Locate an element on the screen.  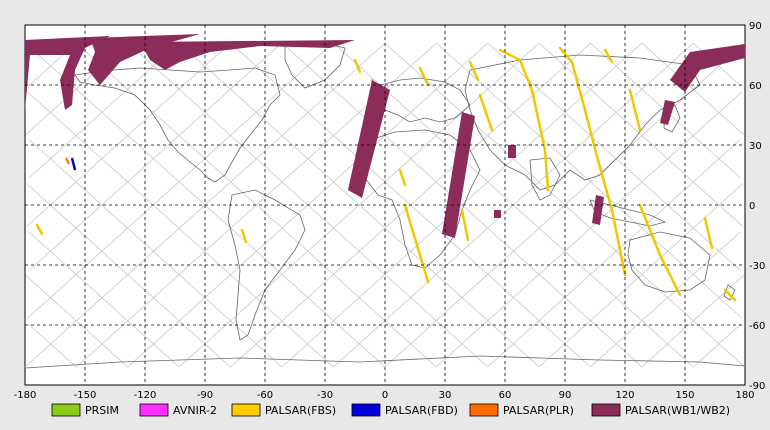
longitude-tick-label: 90 is located at coordinates (565, 395).